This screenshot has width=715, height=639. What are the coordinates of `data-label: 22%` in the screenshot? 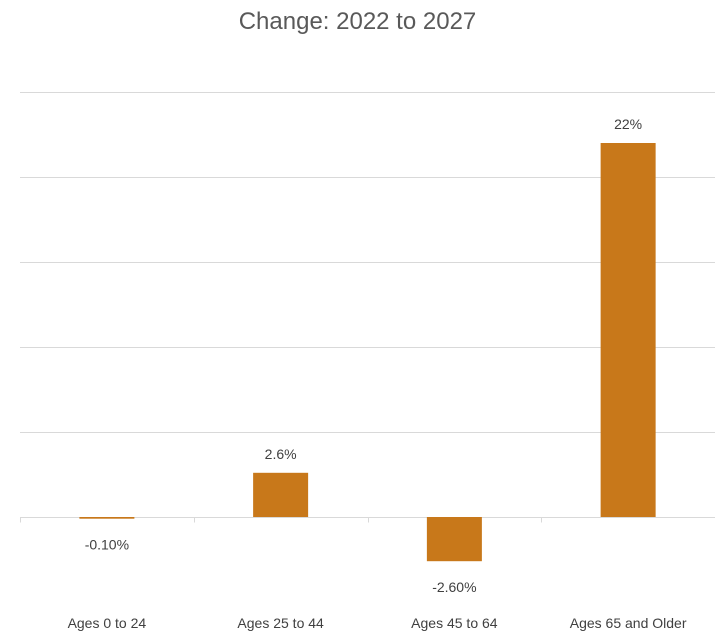 It's located at (628, 124).